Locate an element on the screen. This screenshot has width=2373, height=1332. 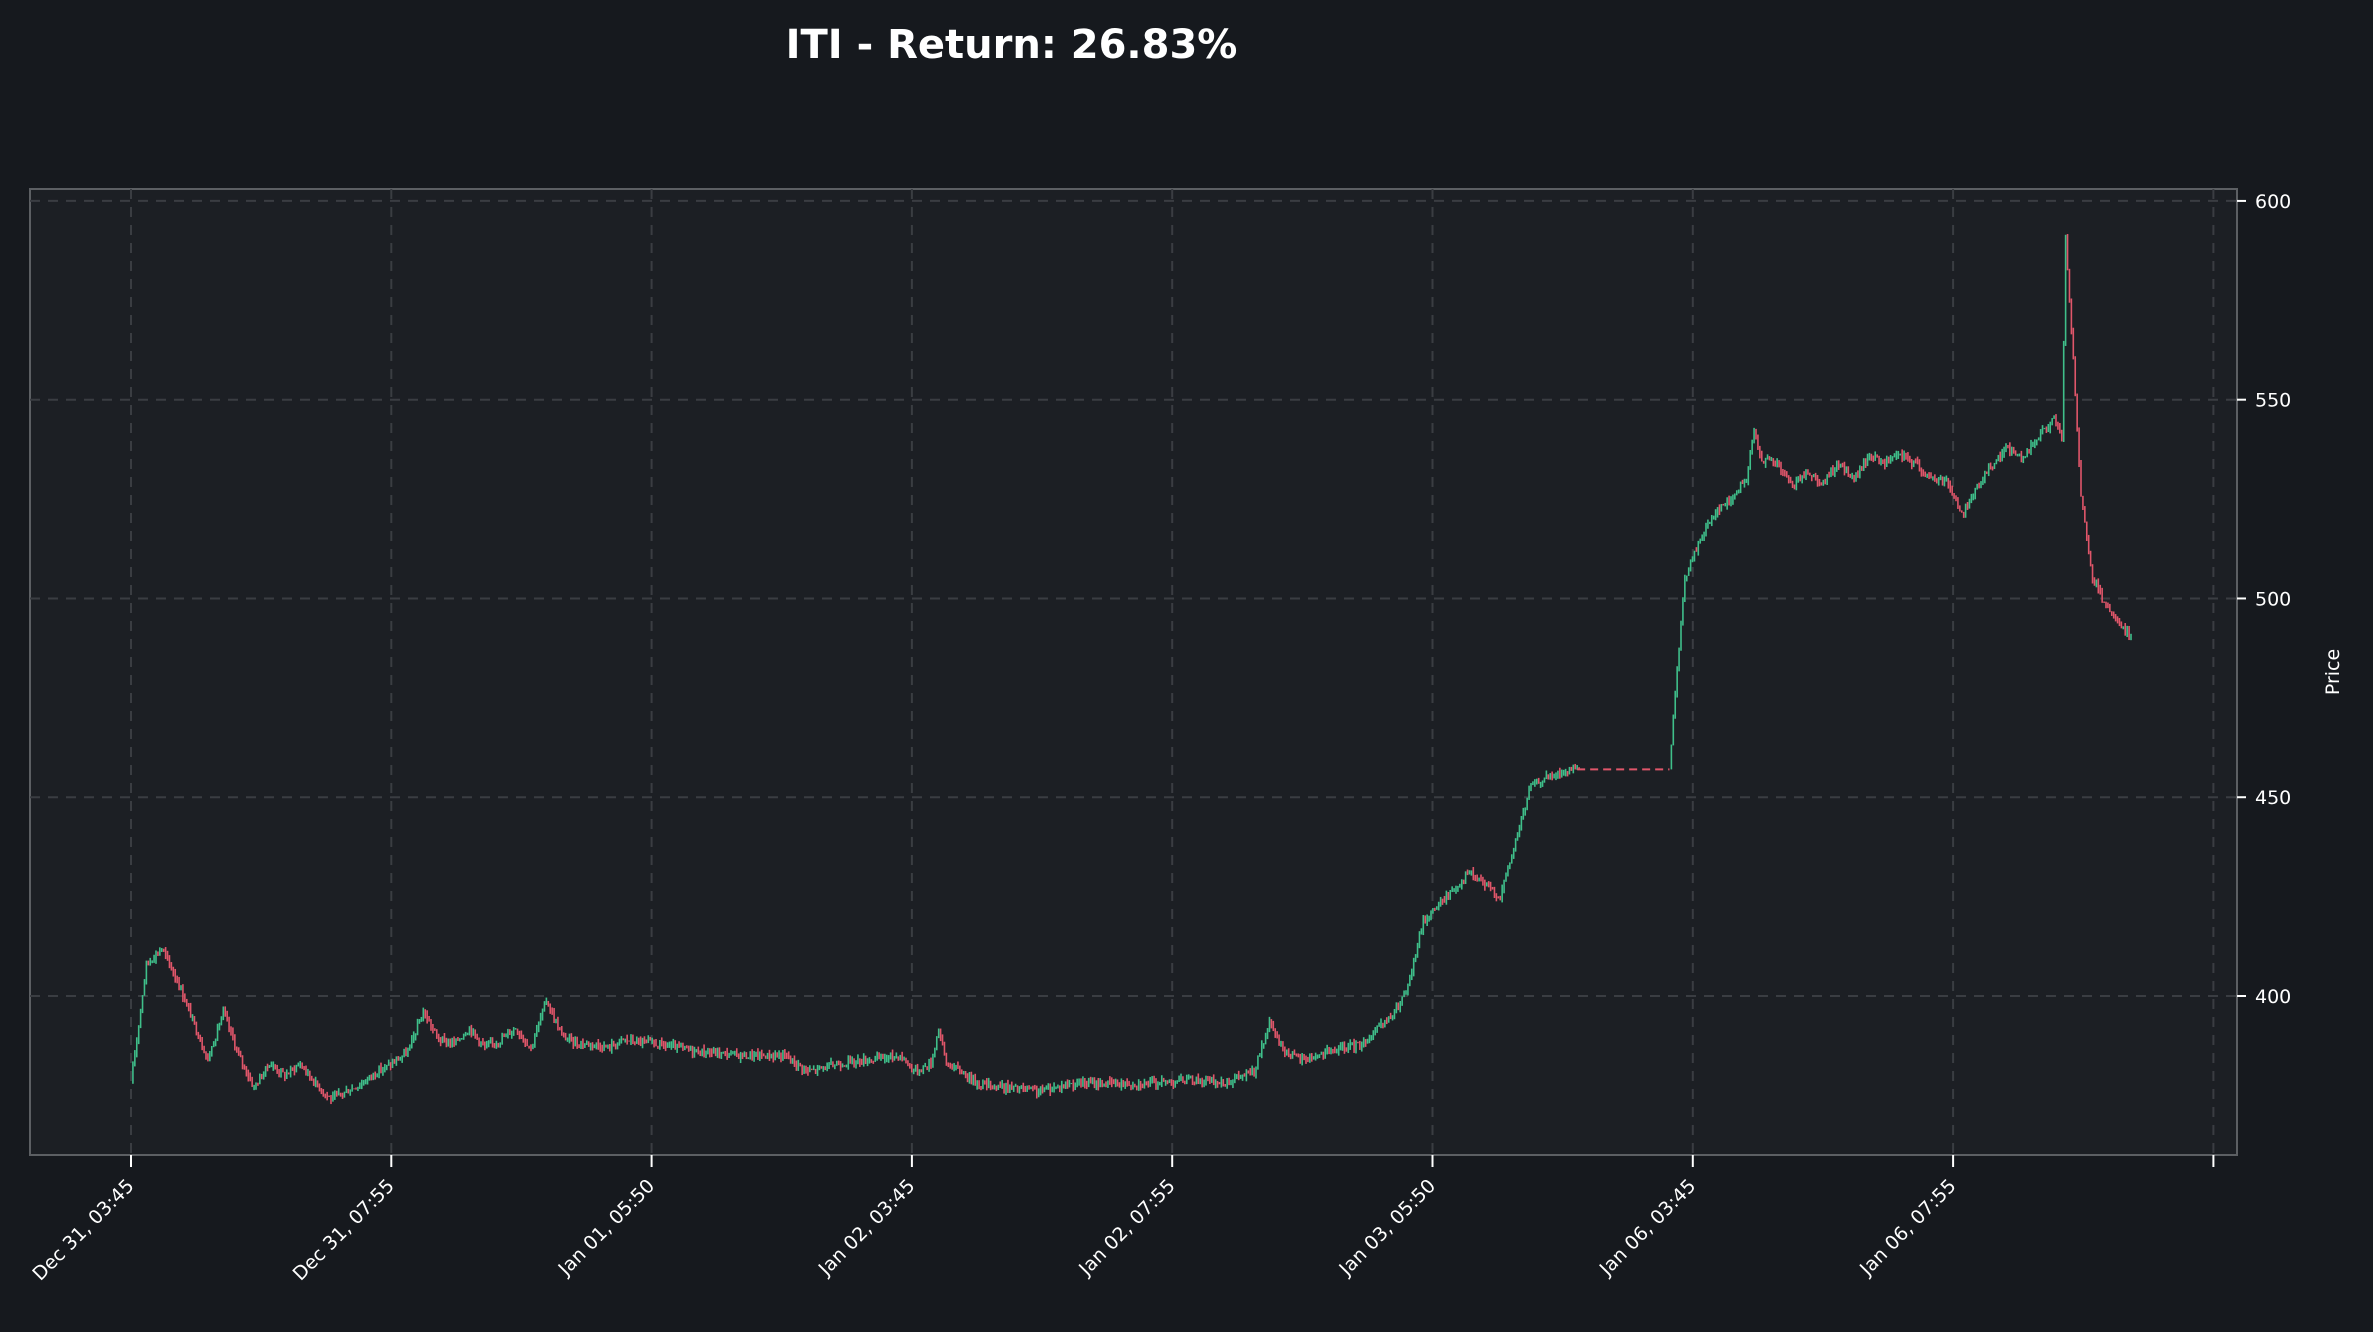
y-tick-label: 600 is located at coordinates (2273, 202).